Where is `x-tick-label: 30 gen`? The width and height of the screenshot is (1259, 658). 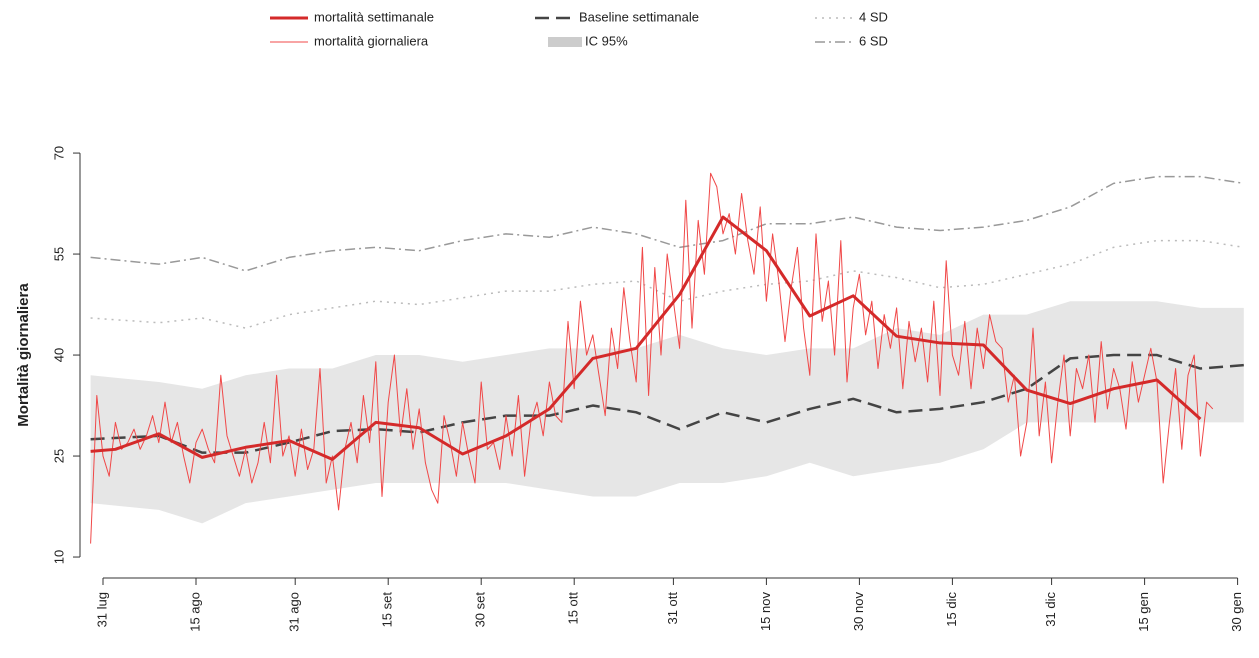 x-tick-label: 30 gen is located at coordinates (1236, 612).